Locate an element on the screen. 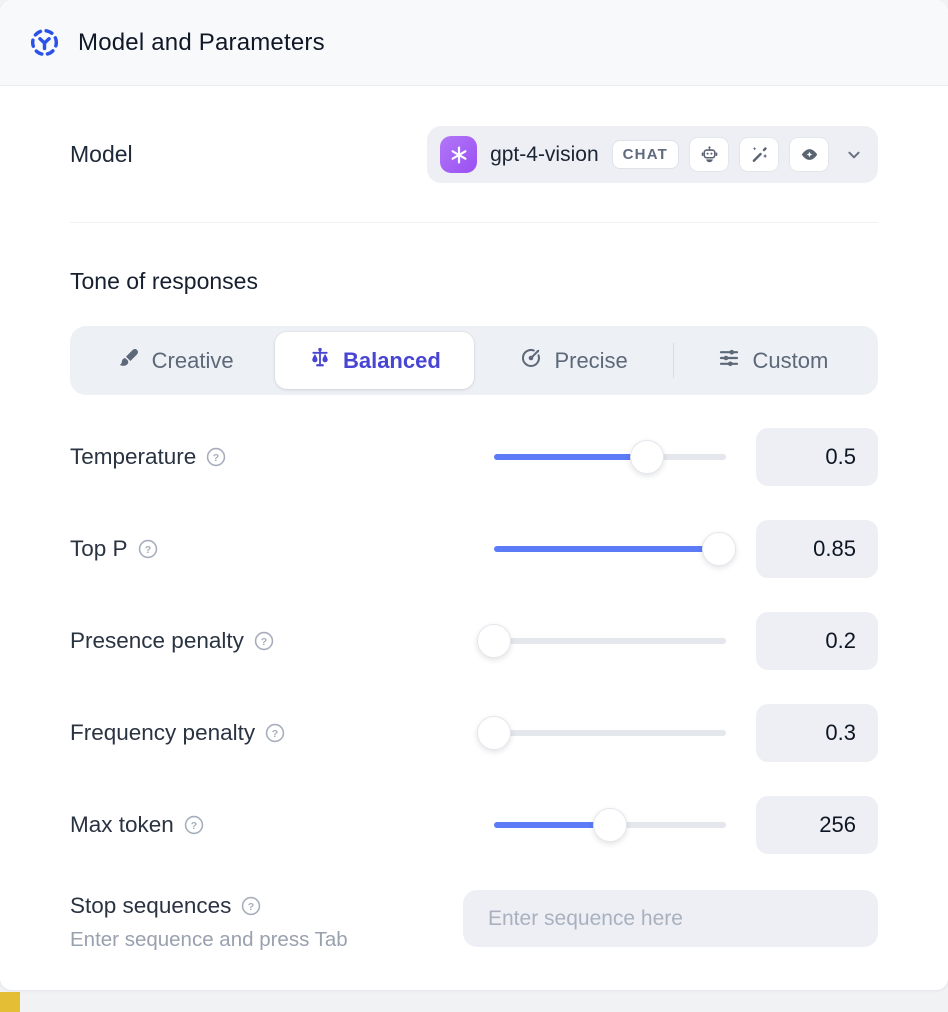 Image resolution: width=948 pixels, height=1012 pixels. robot-icon is located at coordinates (709, 154).